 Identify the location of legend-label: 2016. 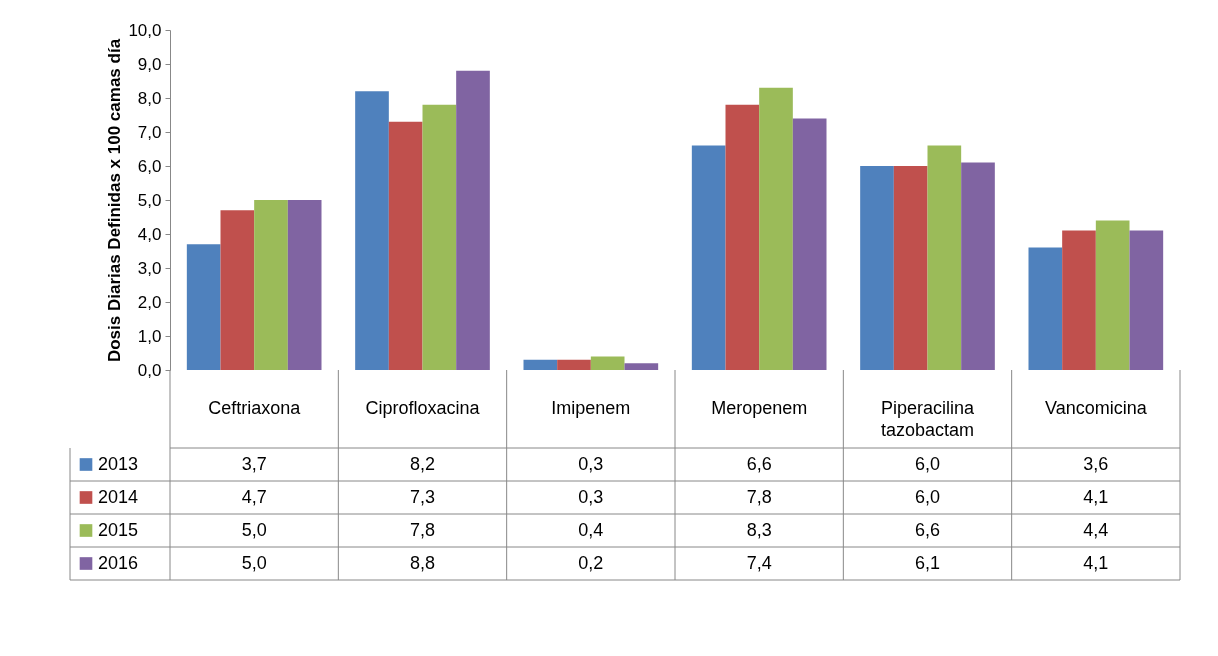
(118, 562).